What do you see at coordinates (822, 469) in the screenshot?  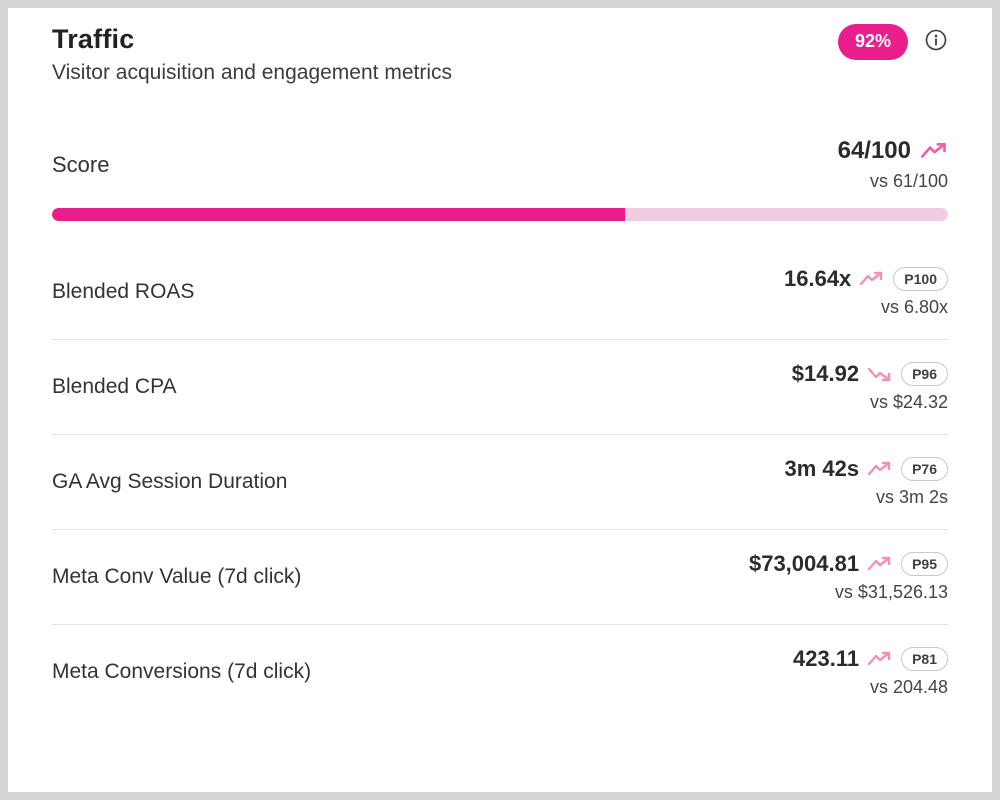 I see `metric-value: 3m 42s` at bounding box center [822, 469].